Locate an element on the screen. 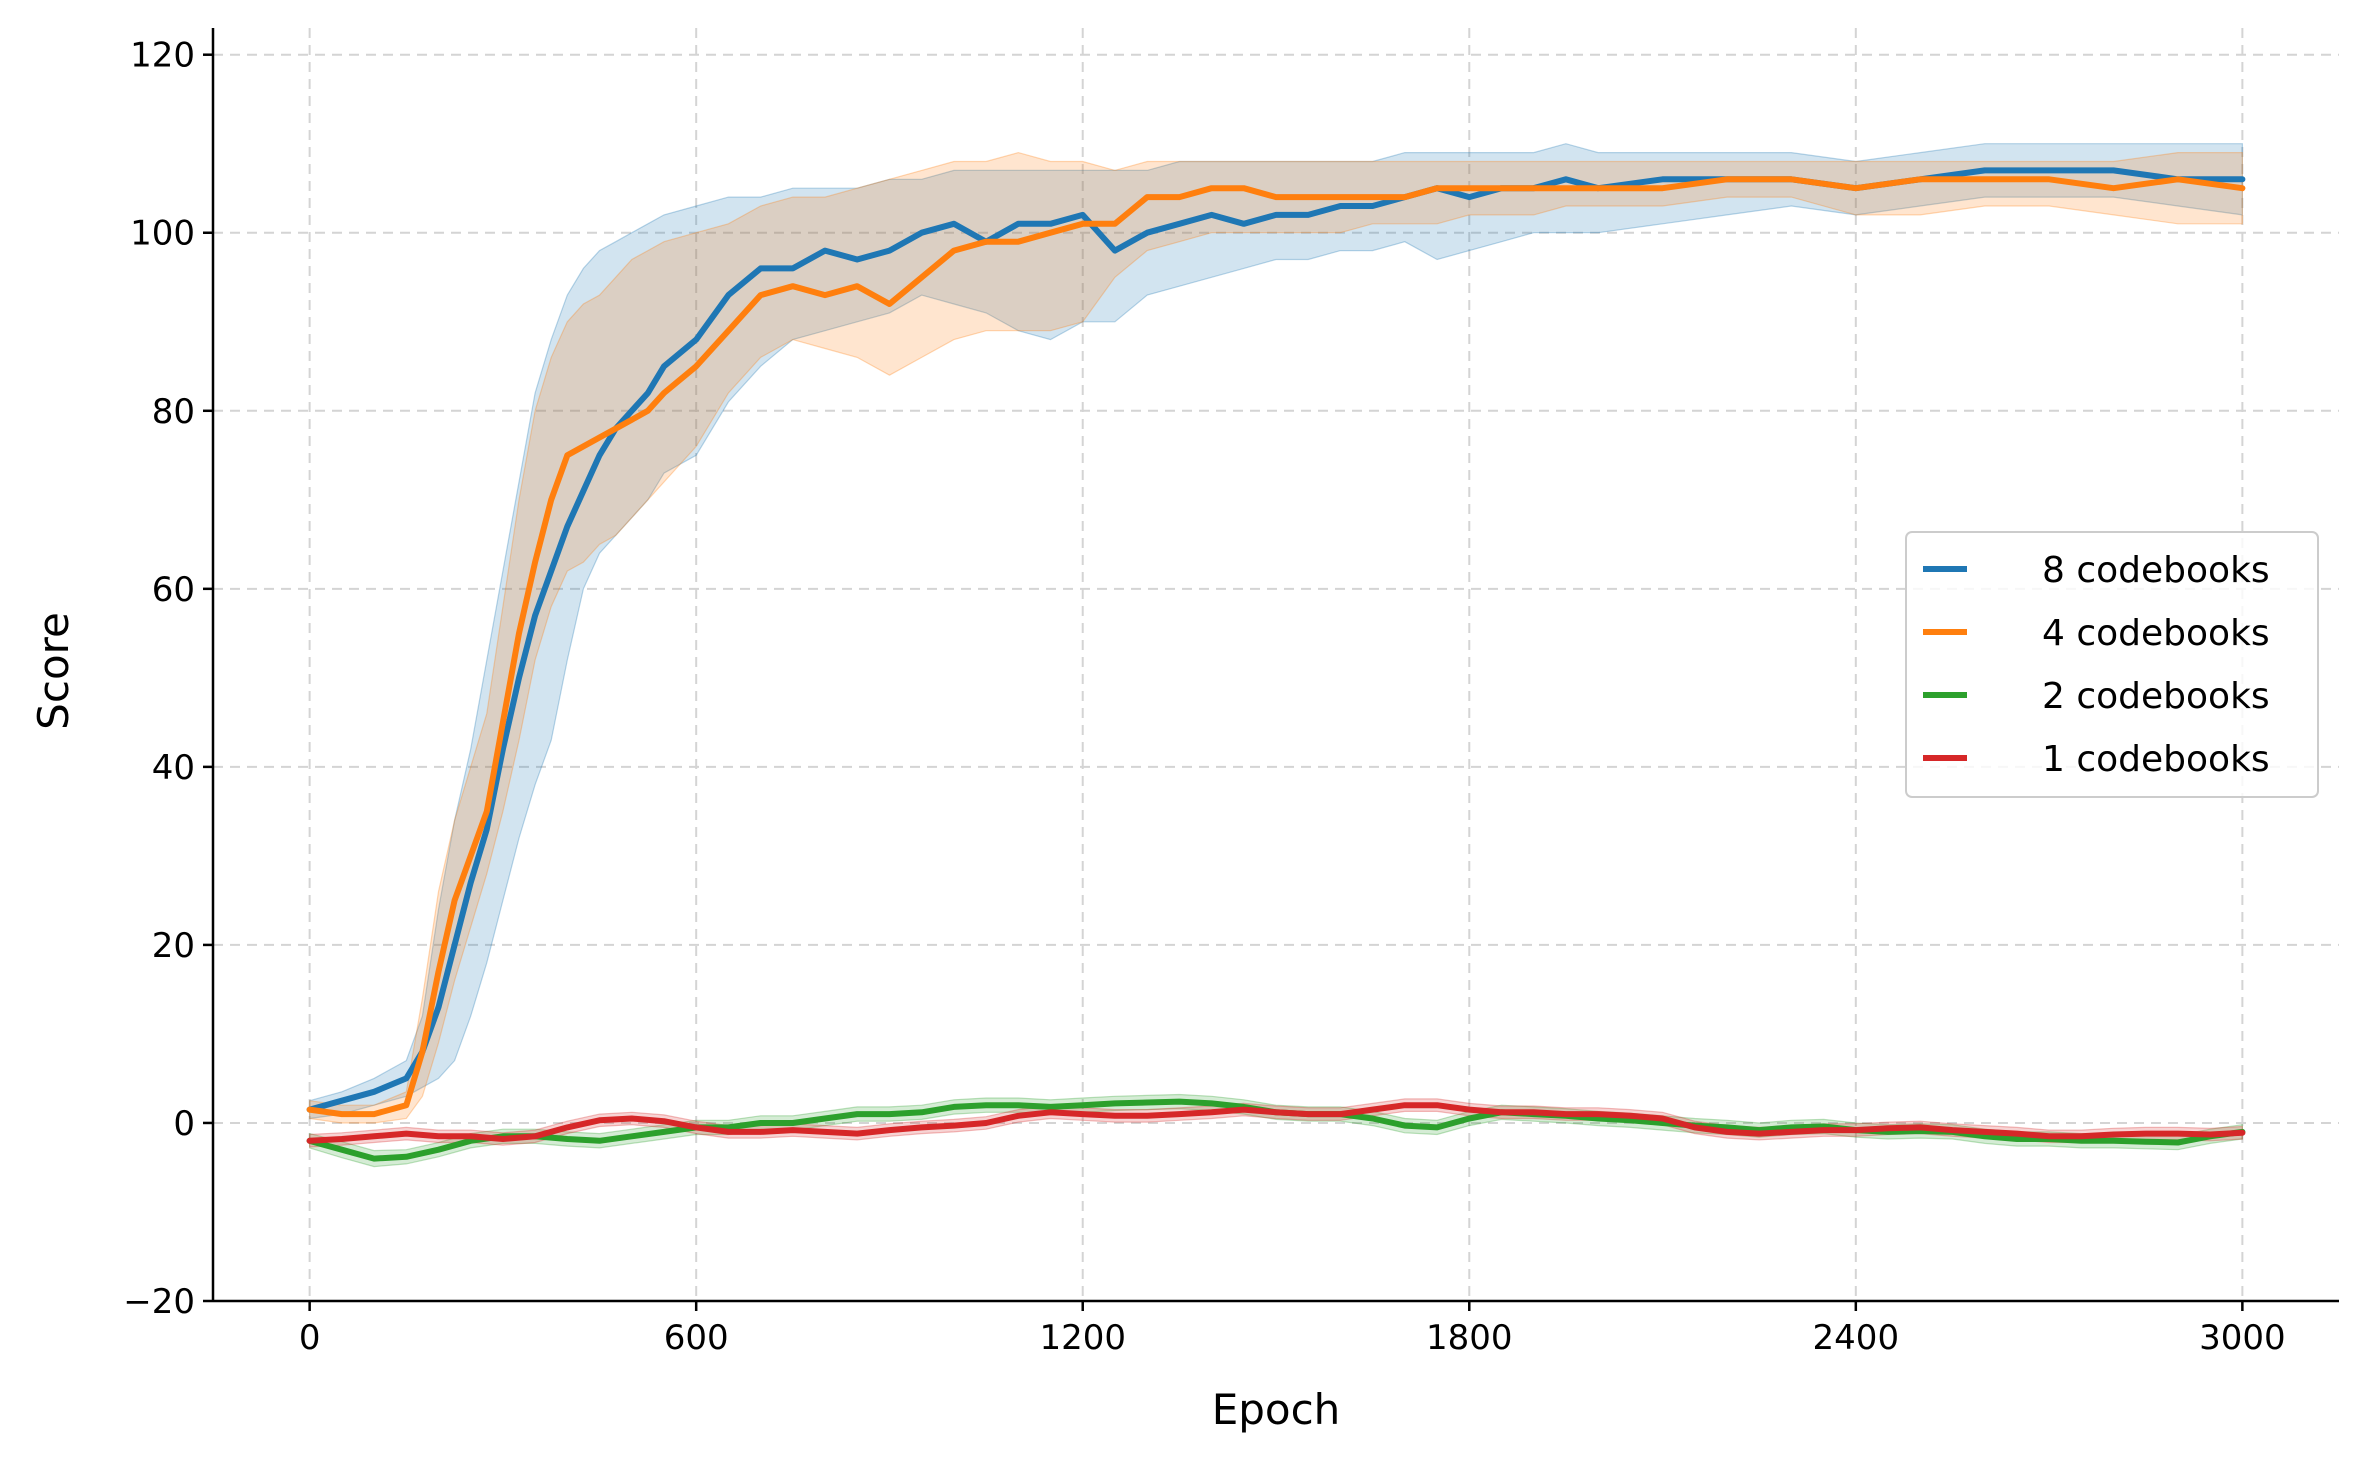 The height and width of the screenshot is (1464, 2364). x-tick-label: 1800 is located at coordinates (1469, 1338).